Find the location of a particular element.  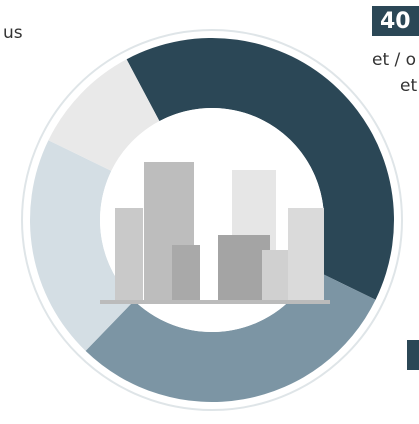

value-label: 40 is located at coordinates (395, 21).